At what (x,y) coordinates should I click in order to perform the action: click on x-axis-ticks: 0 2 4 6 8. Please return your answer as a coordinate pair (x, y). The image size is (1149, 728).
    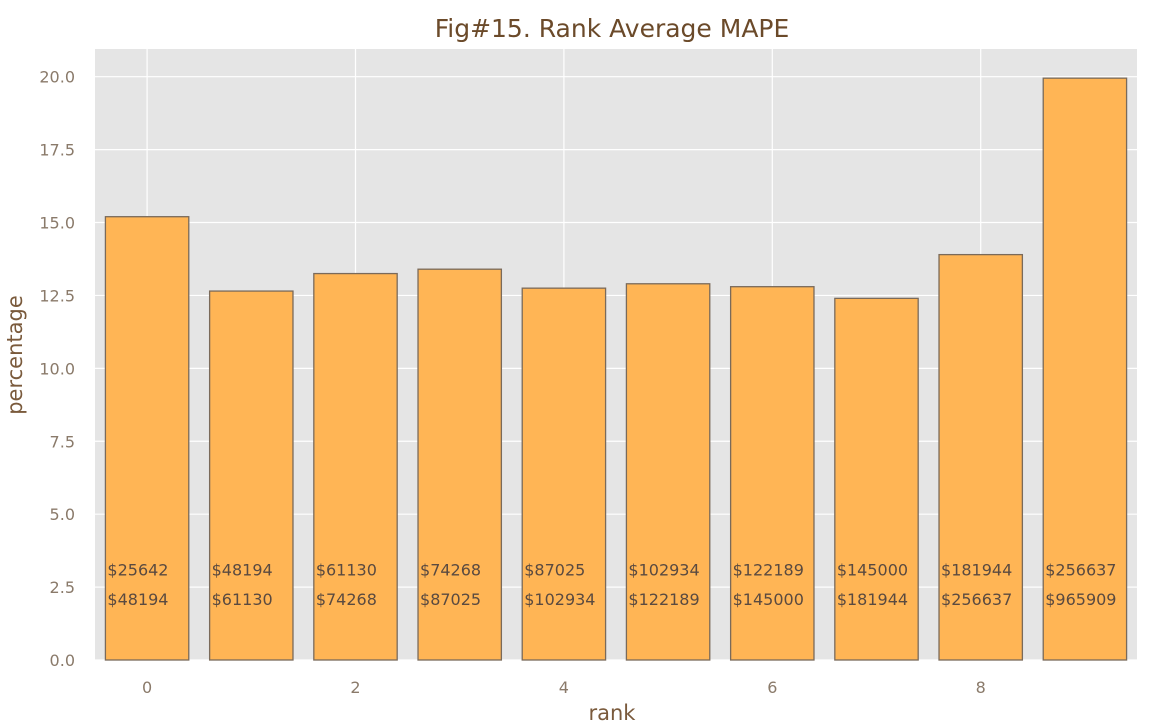
    Looking at the image, I should click on (564, 687).